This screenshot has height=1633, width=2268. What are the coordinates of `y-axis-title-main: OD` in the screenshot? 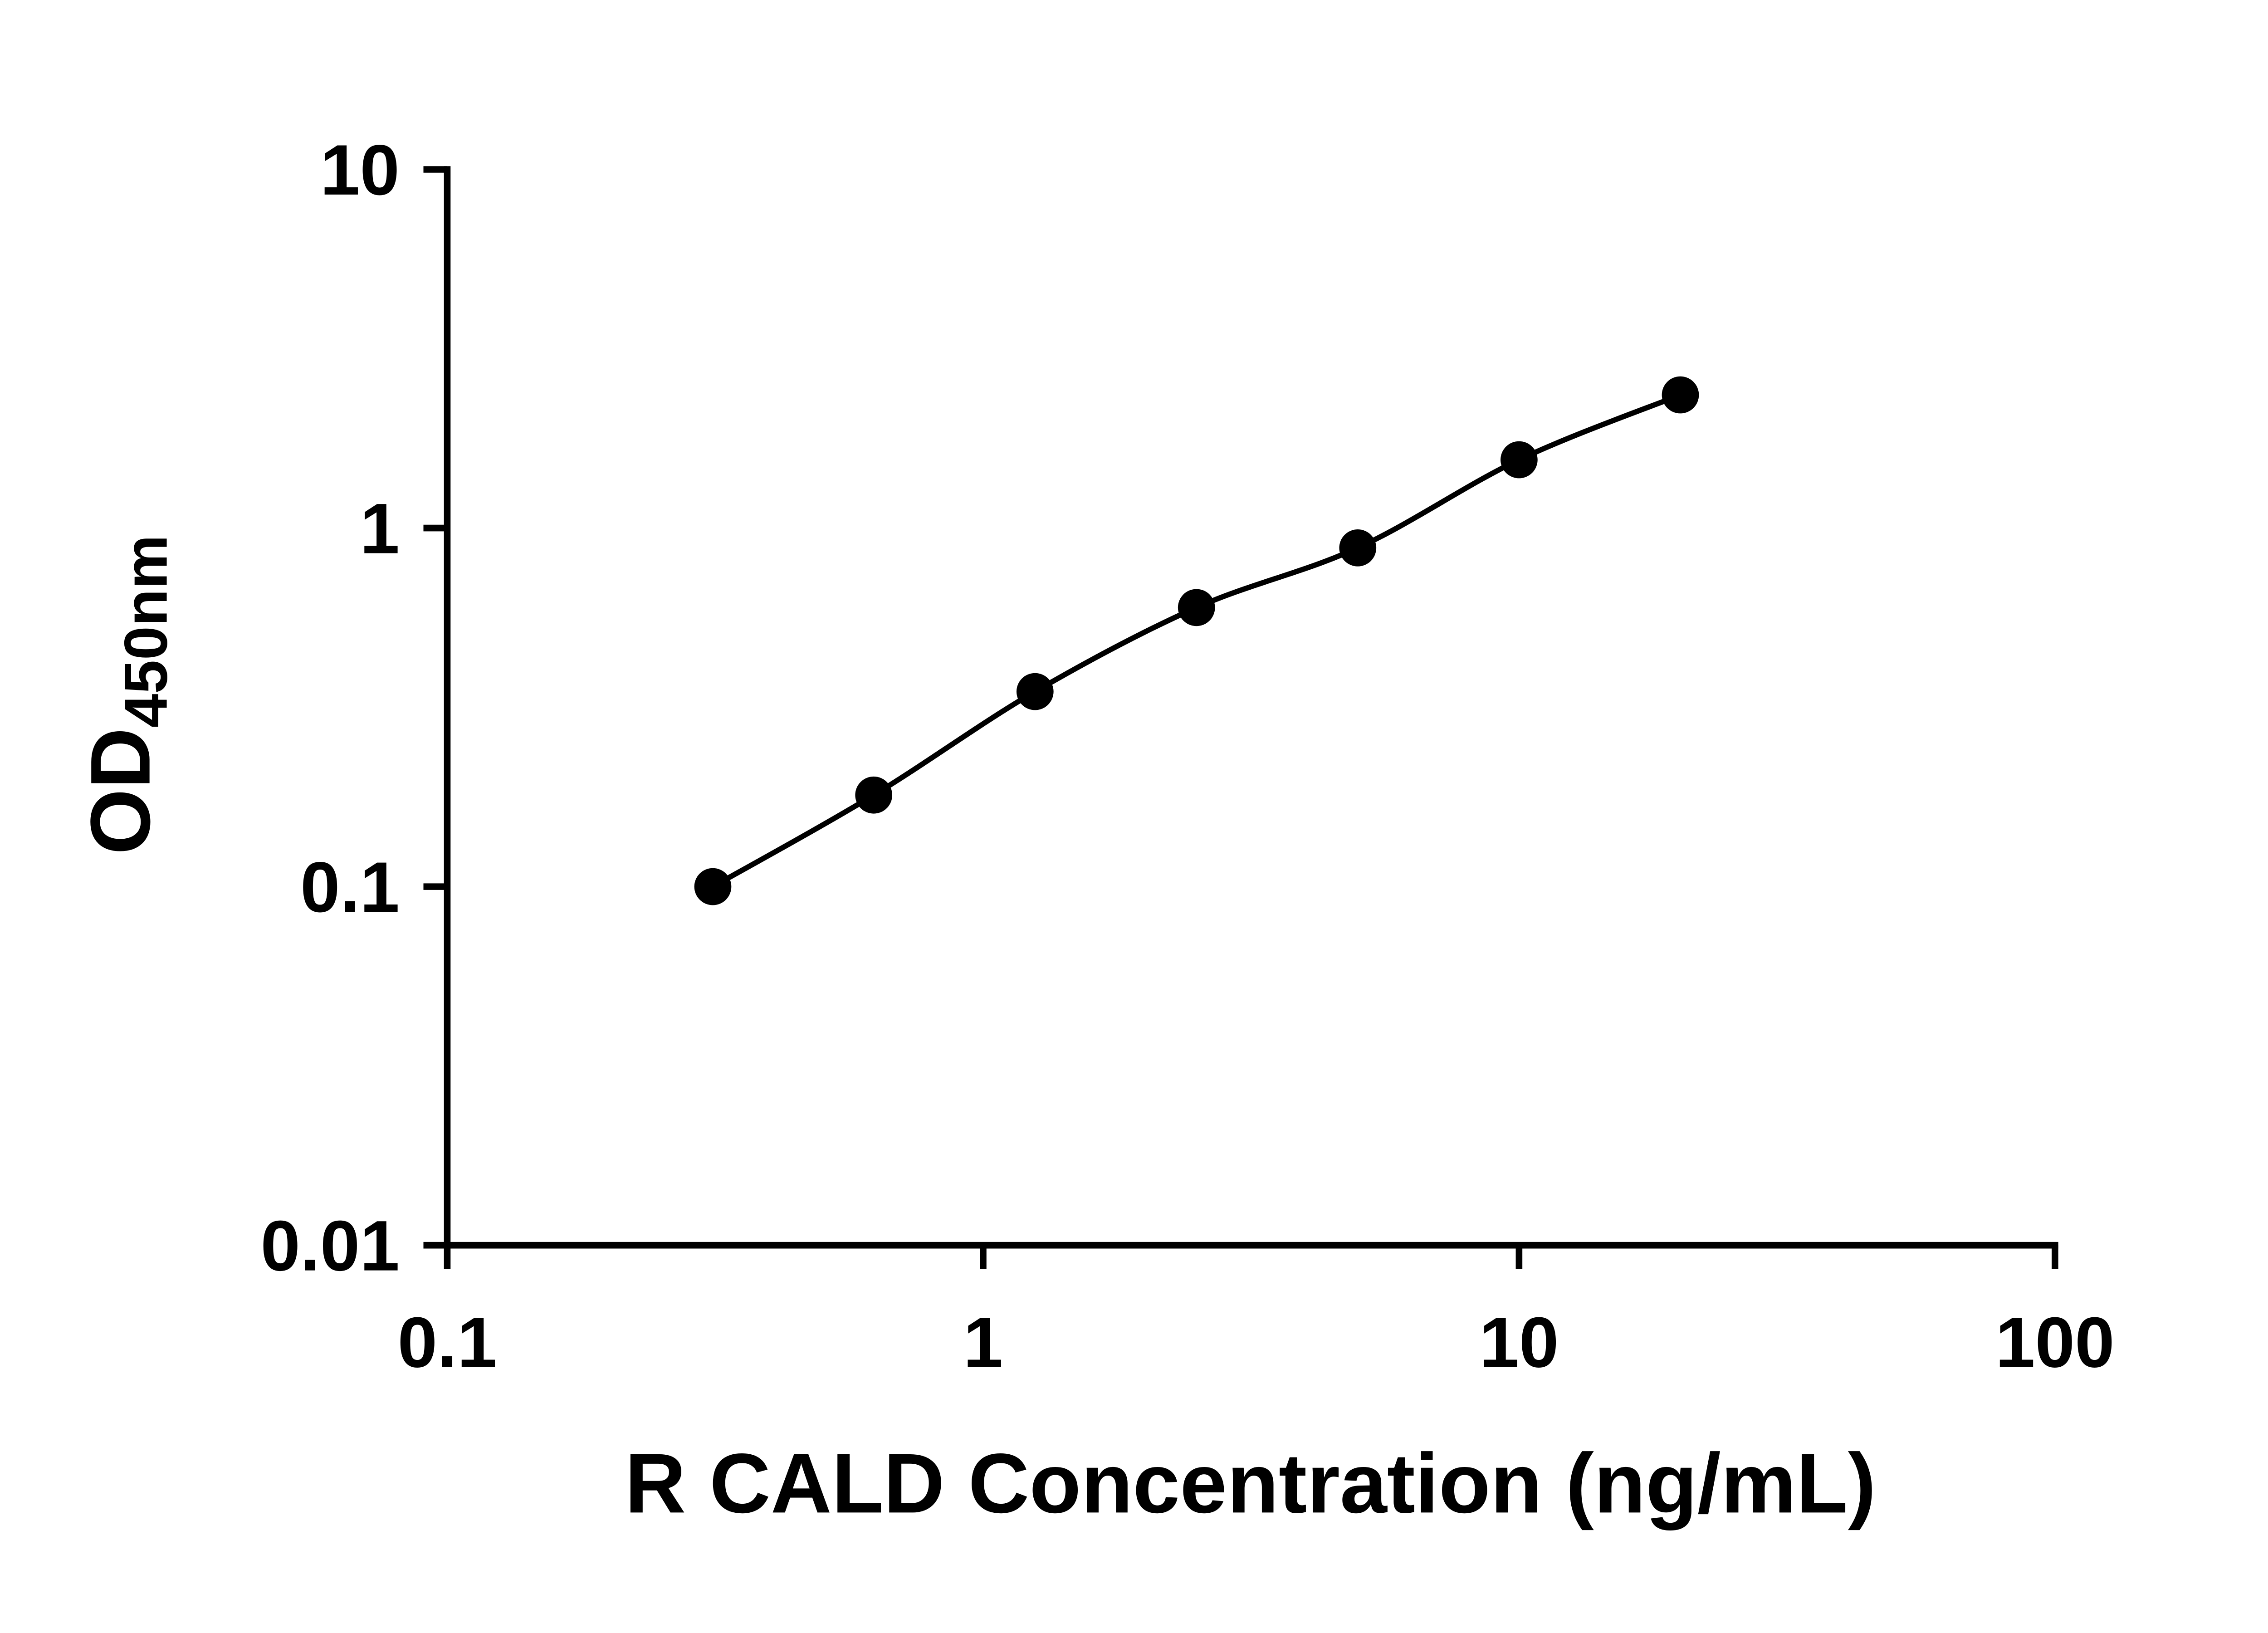 It's located at (121, 791).